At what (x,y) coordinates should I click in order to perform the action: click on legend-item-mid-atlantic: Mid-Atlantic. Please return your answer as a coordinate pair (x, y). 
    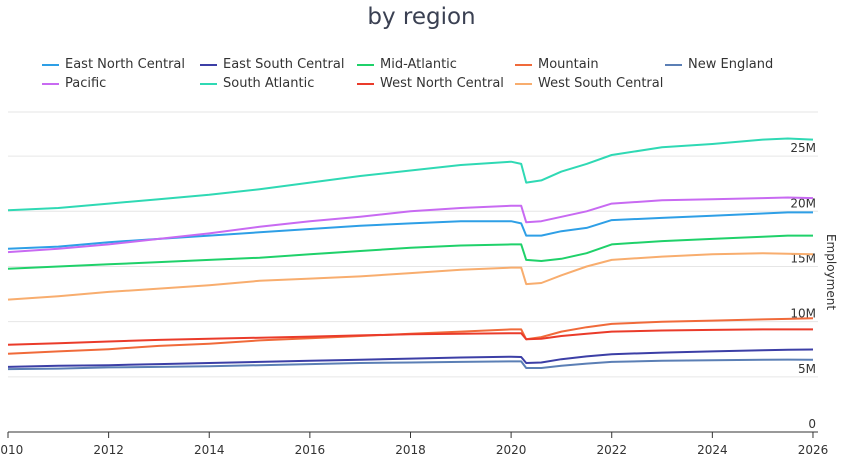
    Looking at the image, I should click on (407, 64).